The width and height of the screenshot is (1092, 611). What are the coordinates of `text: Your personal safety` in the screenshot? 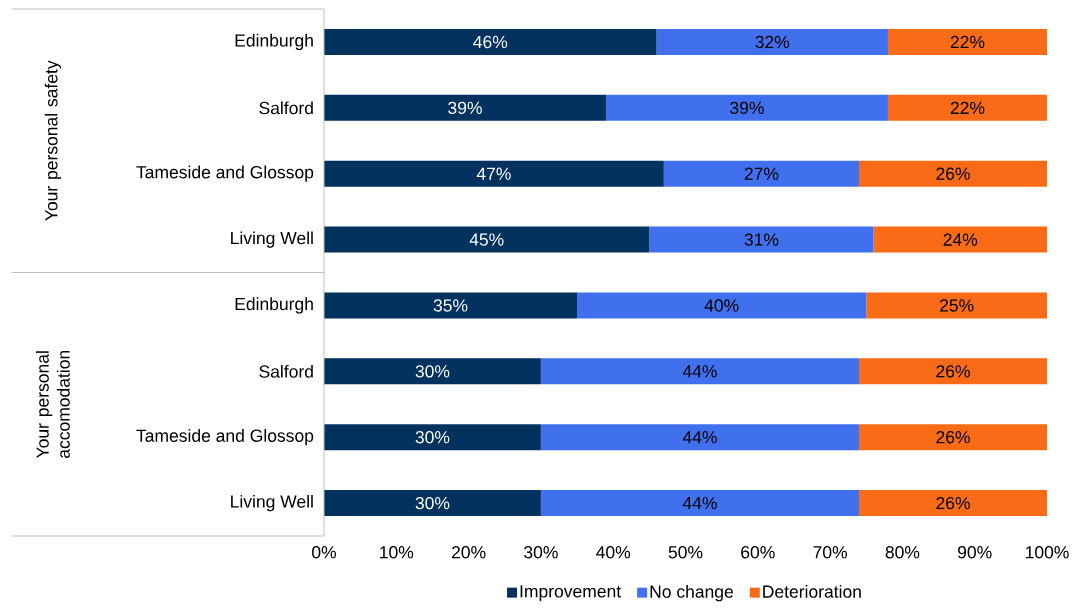 It's located at (53, 140).